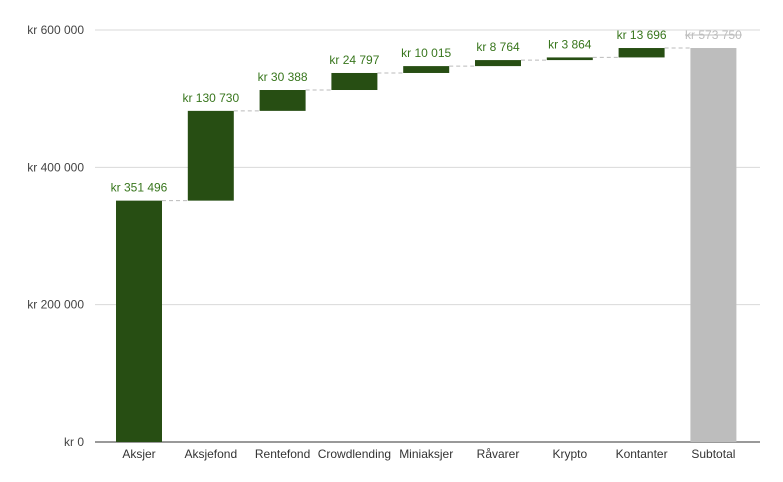 This screenshot has width=783, height=482. I want to click on data-label-7: kr 13 696, so click(642, 35).